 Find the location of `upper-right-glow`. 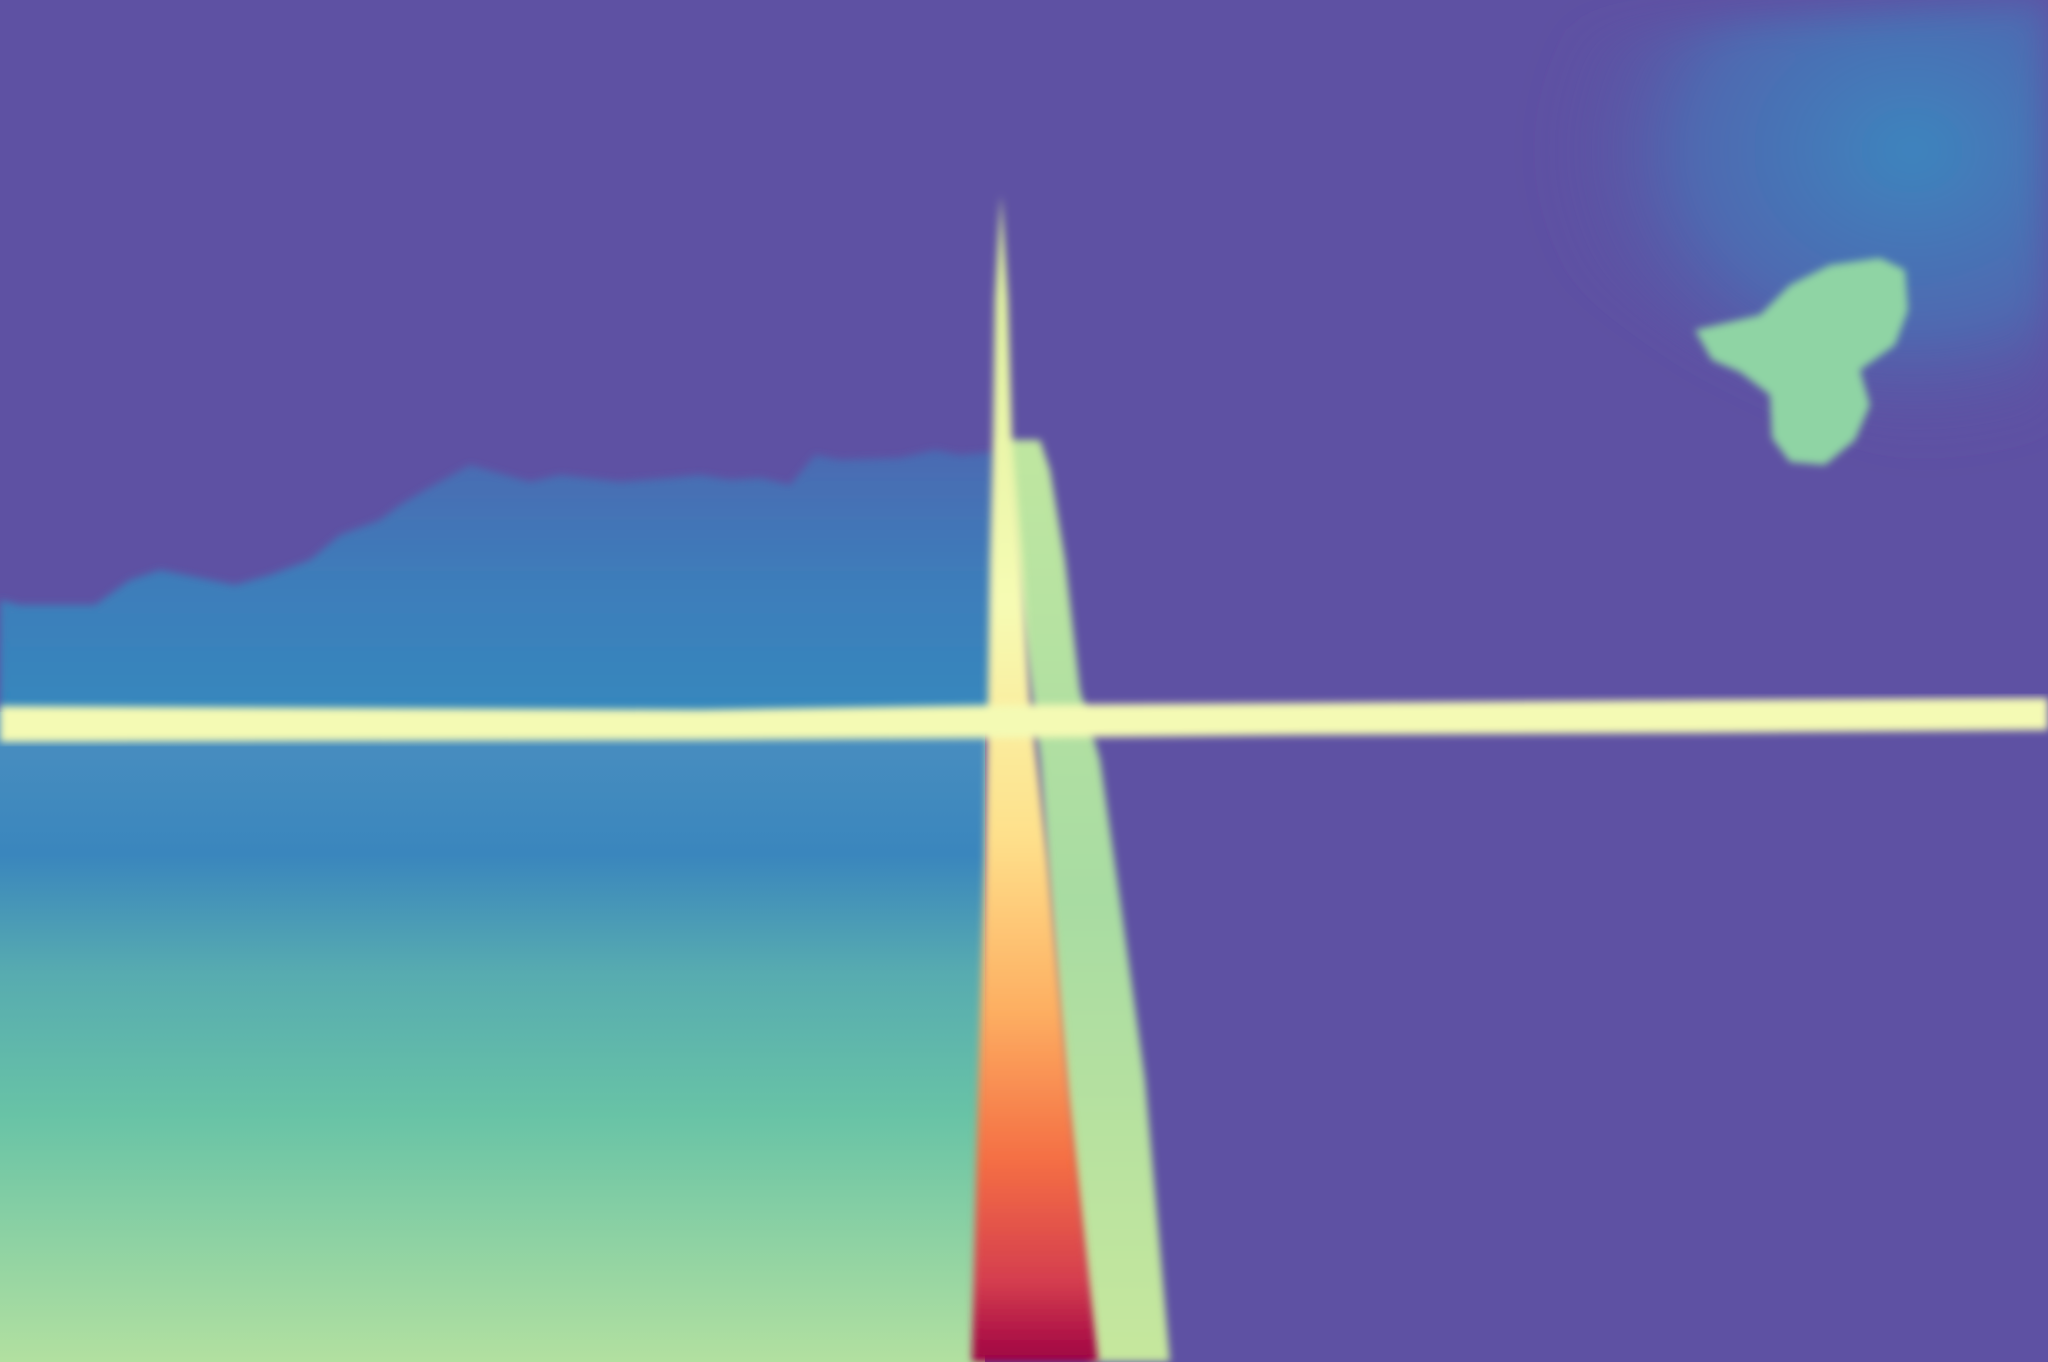

upper-right-glow is located at coordinates (1739, 250).